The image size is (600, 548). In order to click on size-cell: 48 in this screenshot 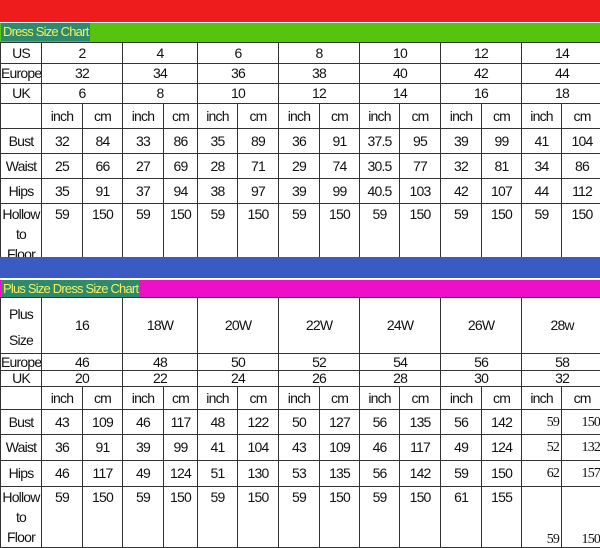, I will do `click(160, 362)`.